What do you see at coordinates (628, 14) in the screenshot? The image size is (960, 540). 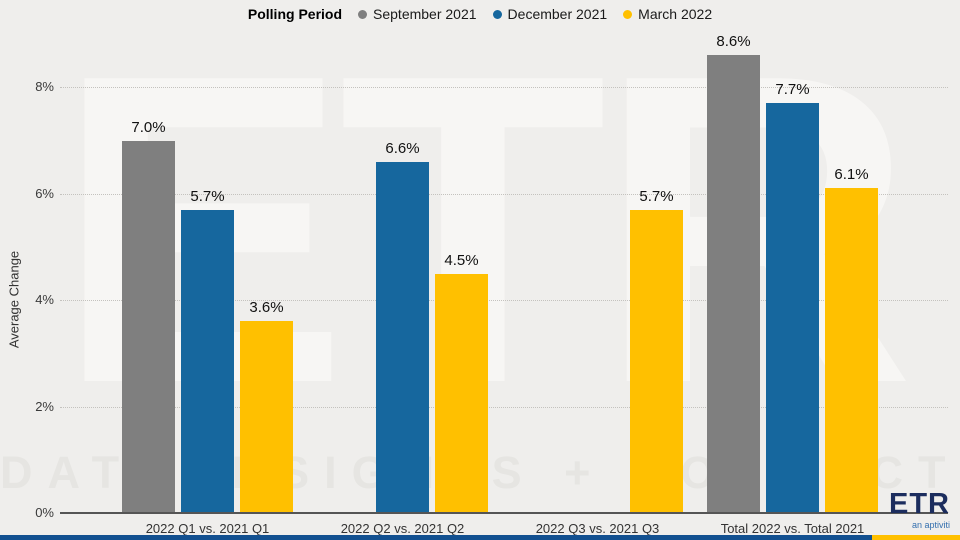 I see `legend-marker-march-2022-icon` at bounding box center [628, 14].